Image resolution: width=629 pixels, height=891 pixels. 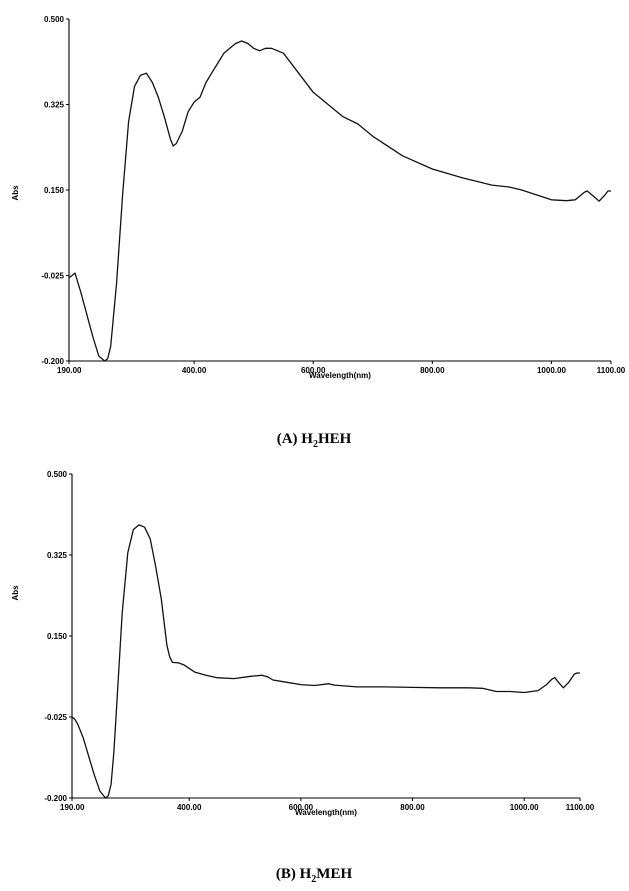 What do you see at coordinates (55, 717) in the screenshot?
I see `chart-b-y-tick-label: -0.025` at bounding box center [55, 717].